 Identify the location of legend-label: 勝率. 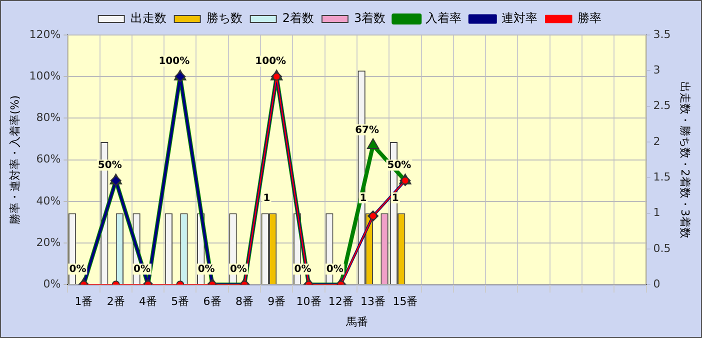
(590, 18).